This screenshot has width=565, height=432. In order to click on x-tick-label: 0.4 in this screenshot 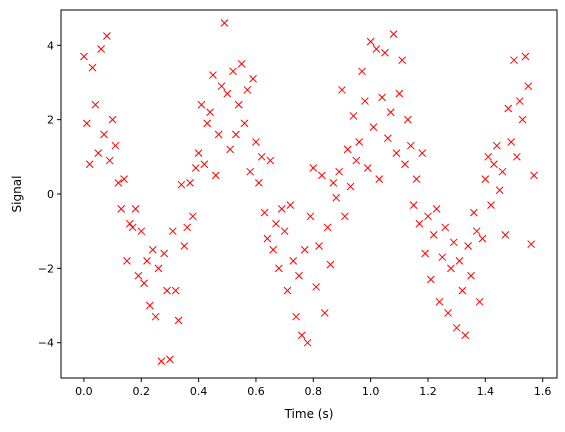, I will do `click(199, 391)`.